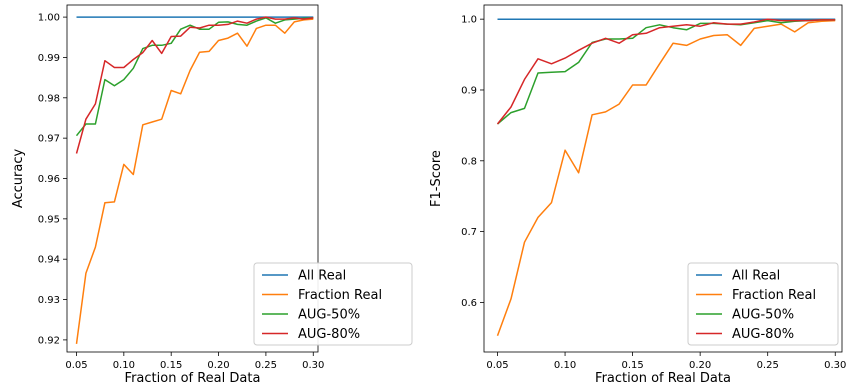 The image size is (846, 388). What do you see at coordinates (469, 90) in the screenshot?
I see `y-tick-label: 0.9` at bounding box center [469, 90].